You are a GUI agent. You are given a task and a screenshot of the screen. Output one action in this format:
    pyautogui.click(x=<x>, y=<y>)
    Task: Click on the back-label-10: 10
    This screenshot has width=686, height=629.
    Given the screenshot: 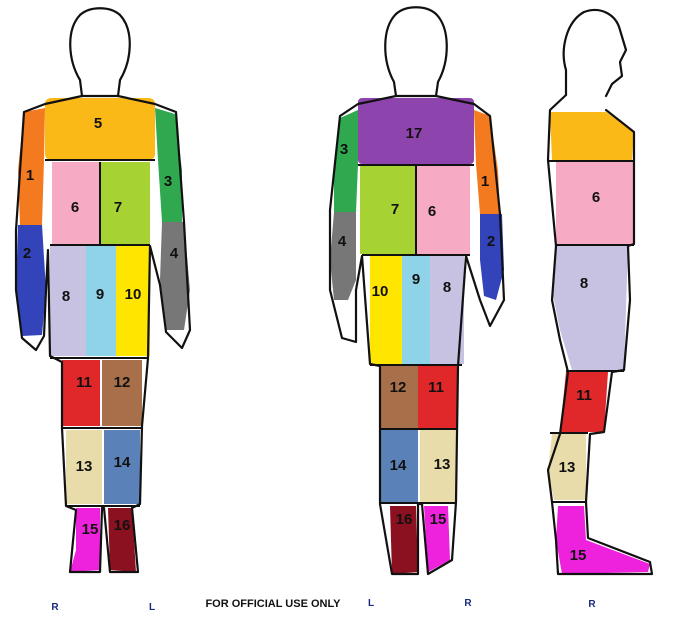 What is the action you would take?
    pyautogui.click(x=380, y=291)
    